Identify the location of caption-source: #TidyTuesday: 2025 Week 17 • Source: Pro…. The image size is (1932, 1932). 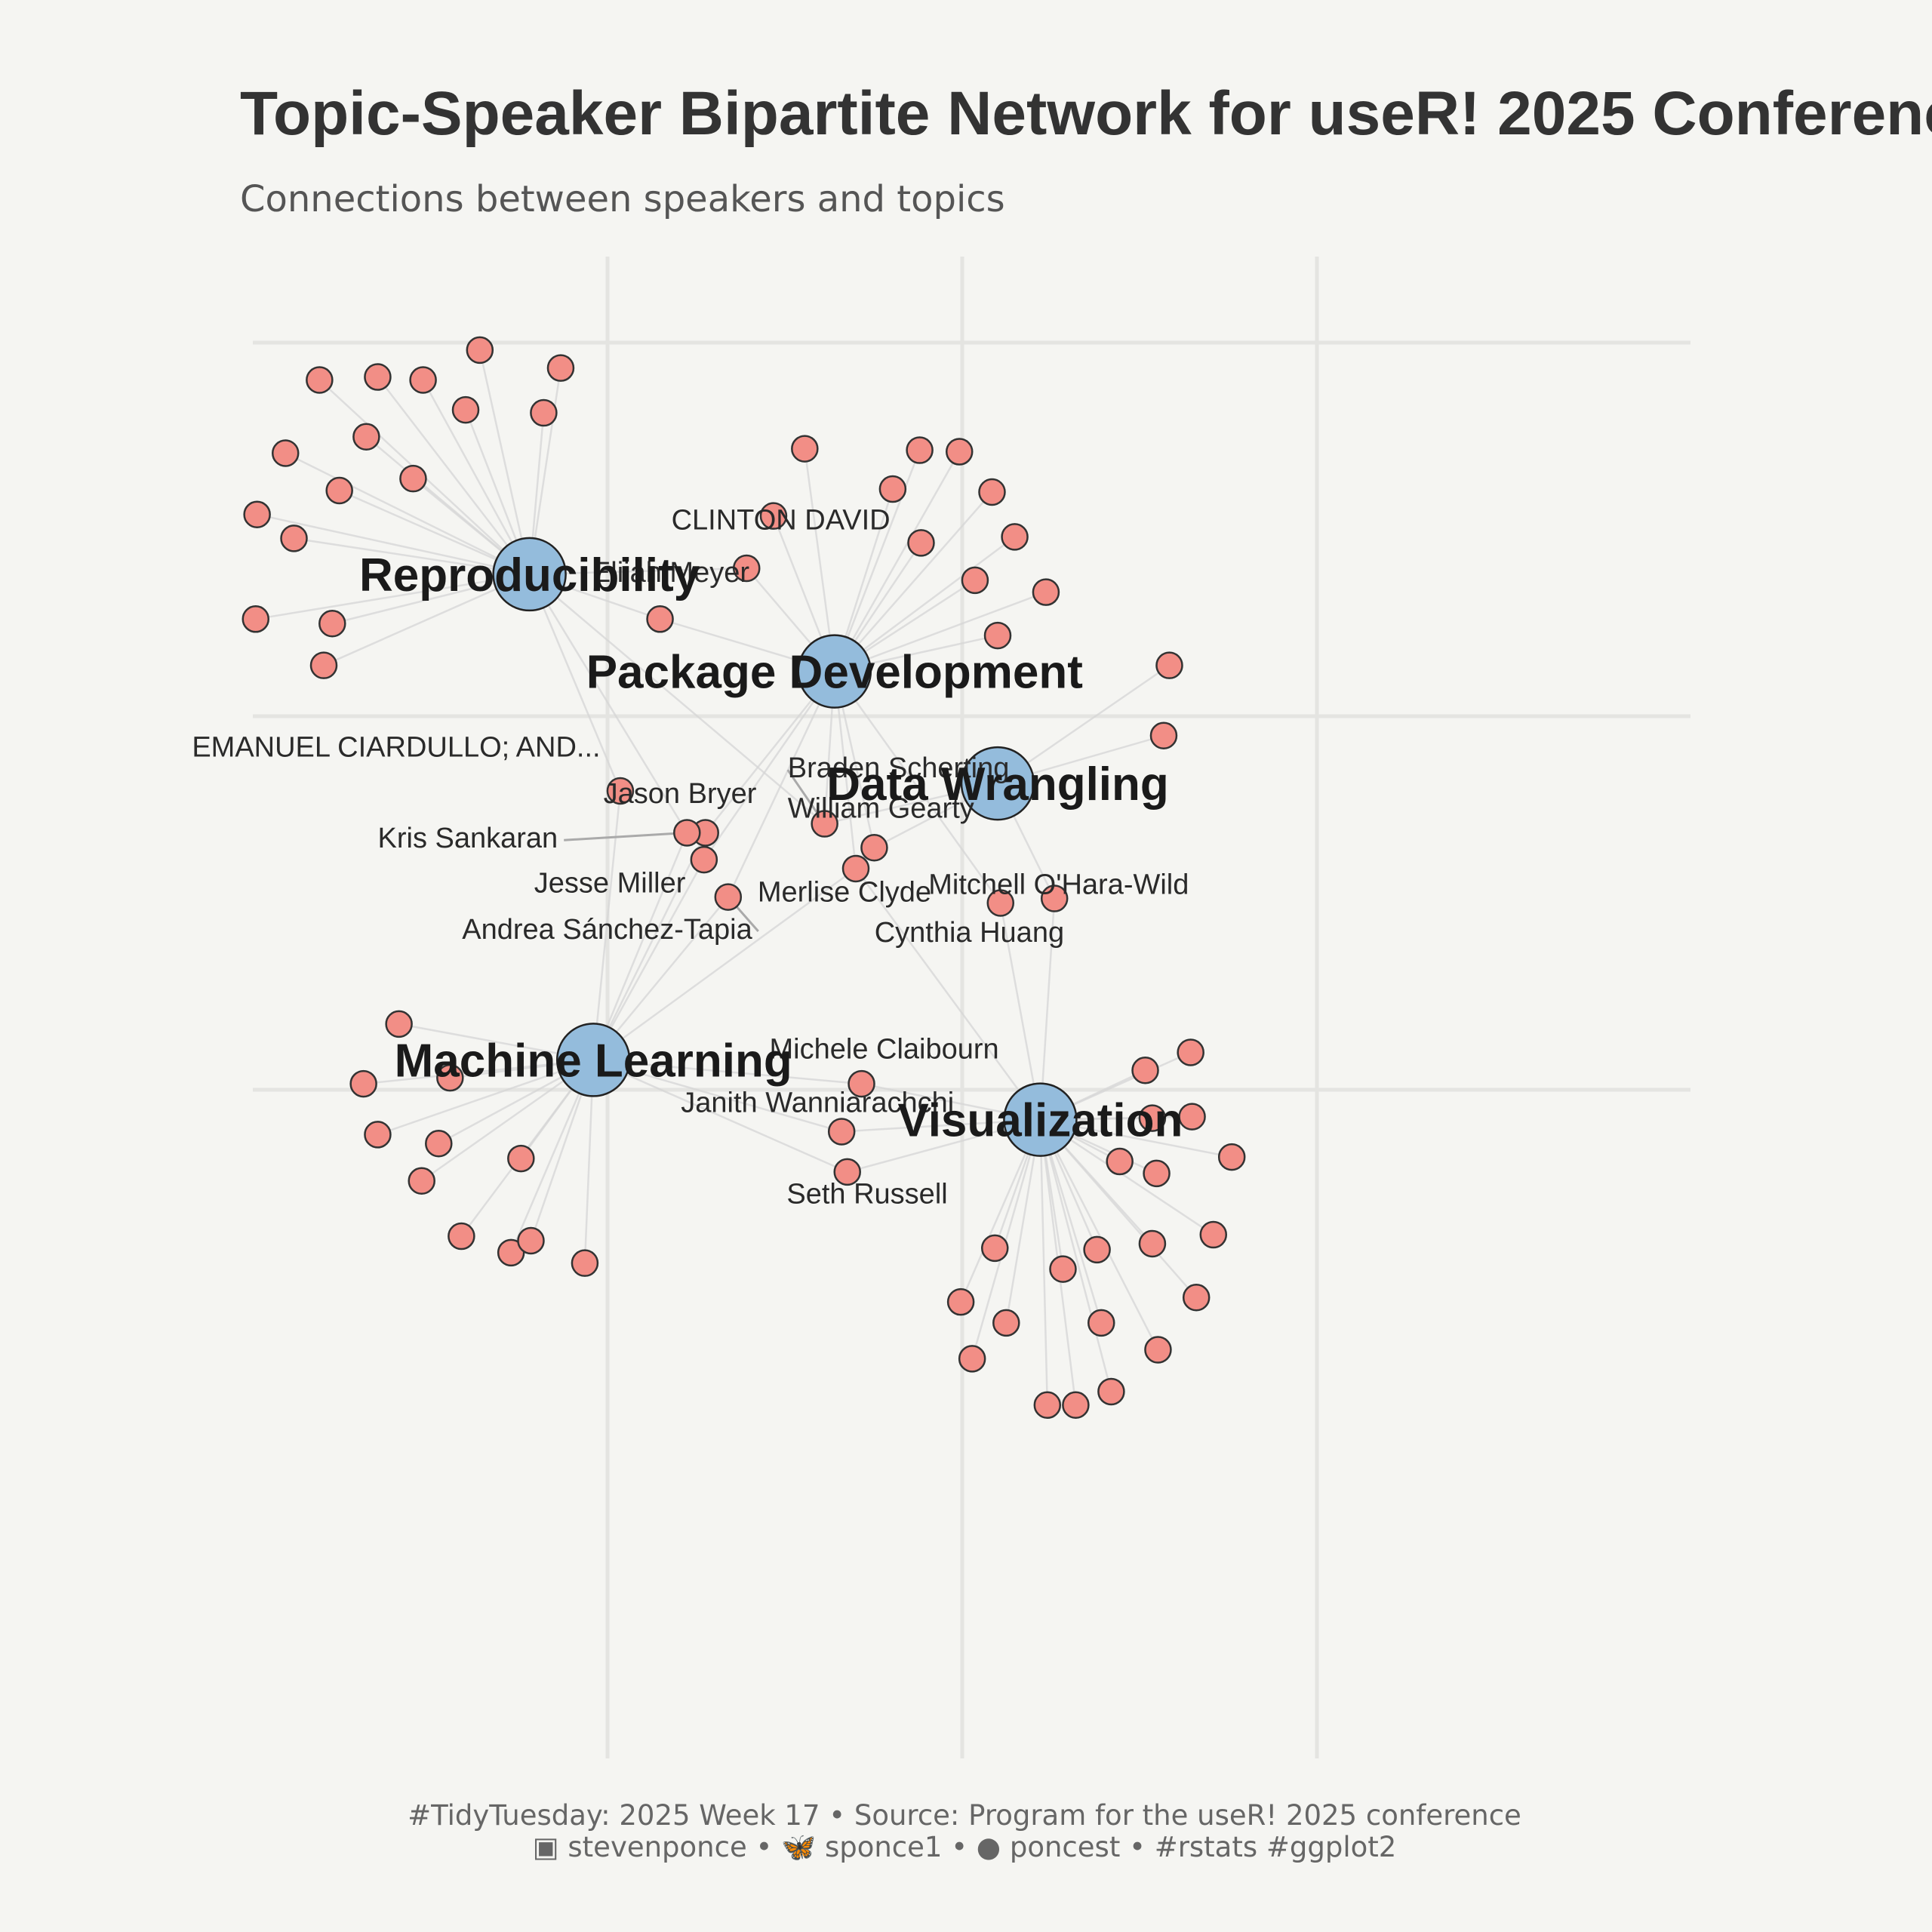
(964, 1815).